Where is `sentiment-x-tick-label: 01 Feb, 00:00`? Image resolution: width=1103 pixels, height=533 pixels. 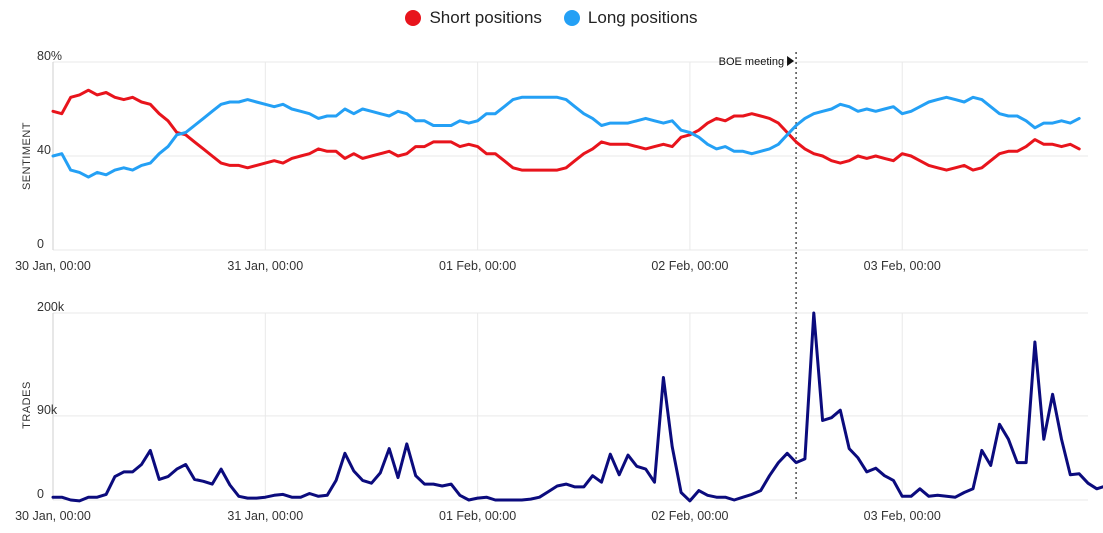
sentiment-x-tick-label: 01 Feb, 00:00 is located at coordinates (477, 266).